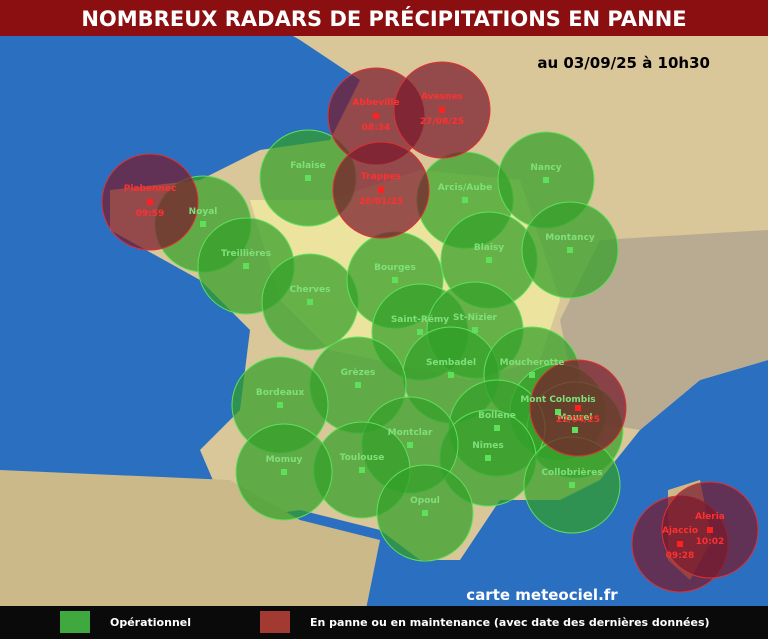 Image resolution: width=768 pixels, height=639 pixels. Describe the element at coordinates (570, 238) in the screenshot. I see `radar-name: Montancy` at that location.